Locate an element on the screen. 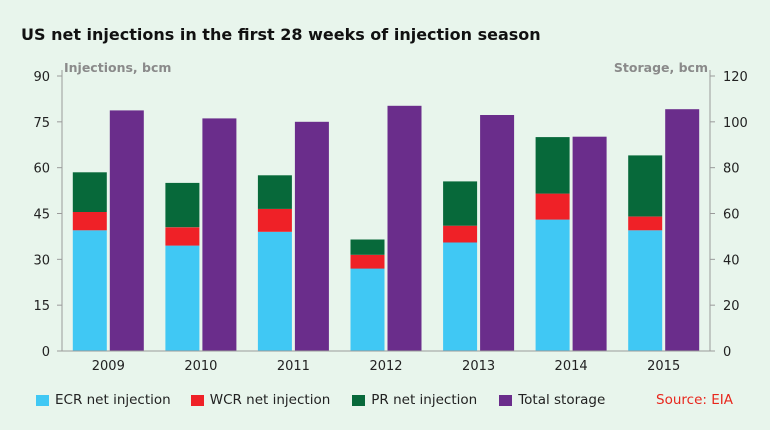 The image size is (770, 430). x-tick-label-2012: 2012 is located at coordinates (385, 366).